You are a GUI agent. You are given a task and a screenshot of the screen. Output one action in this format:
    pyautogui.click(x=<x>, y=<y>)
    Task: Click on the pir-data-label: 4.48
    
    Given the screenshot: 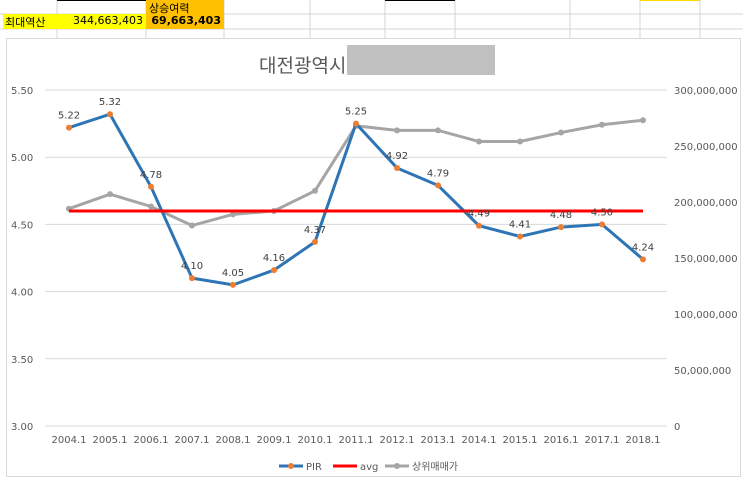 What is the action you would take?
    pyautogui.click(x=561, y=215)
    